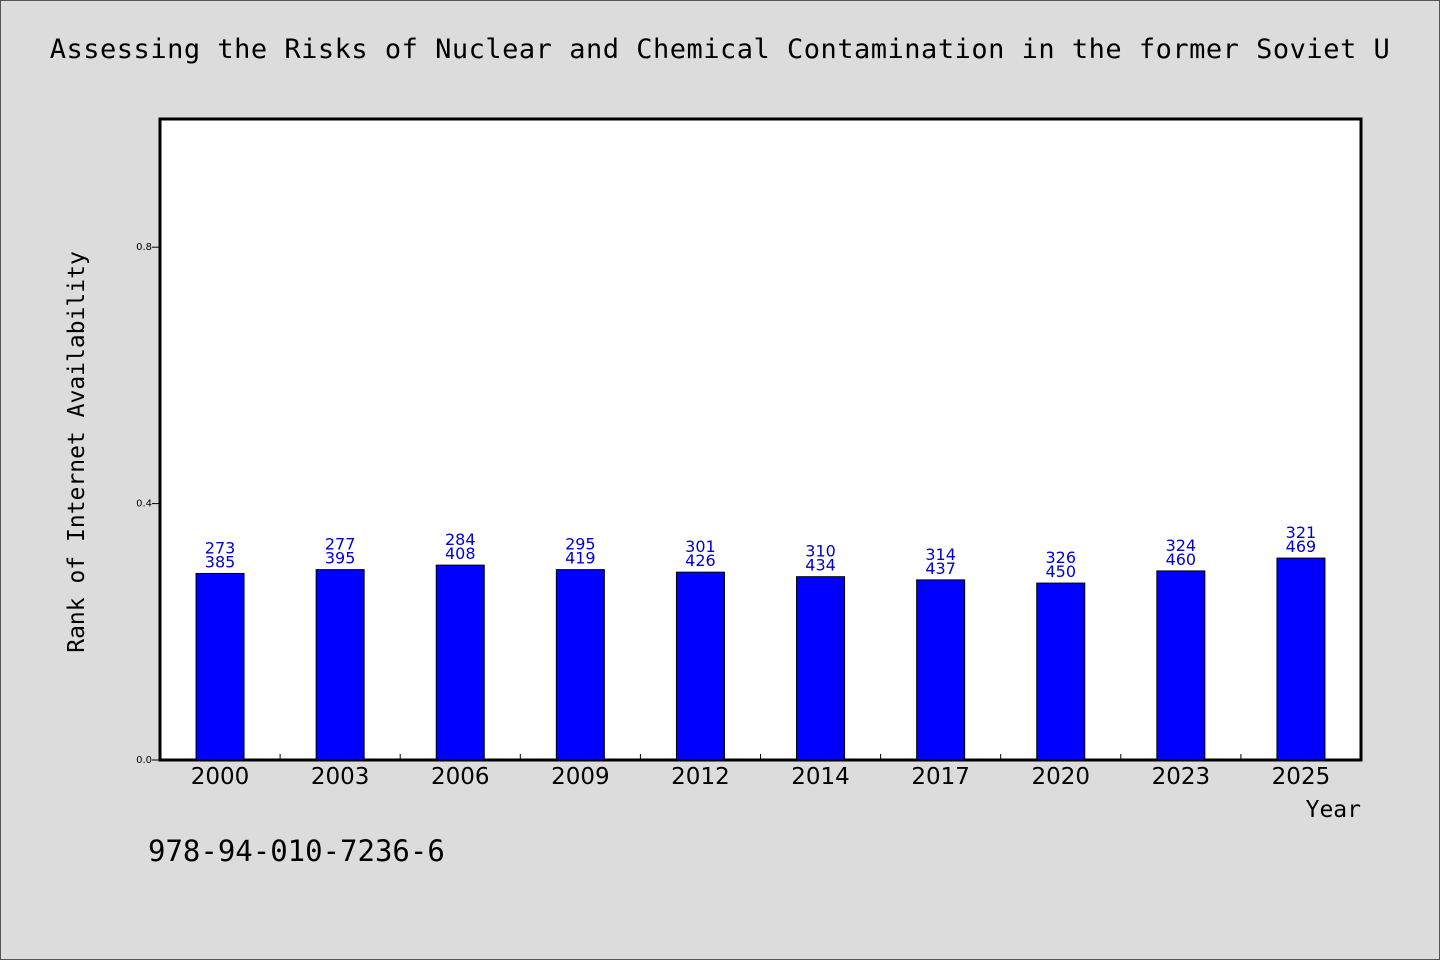  Describe the element at coordinates (144, 247) in the screenshot. I see `y-tick-label: 0.8` at that location.